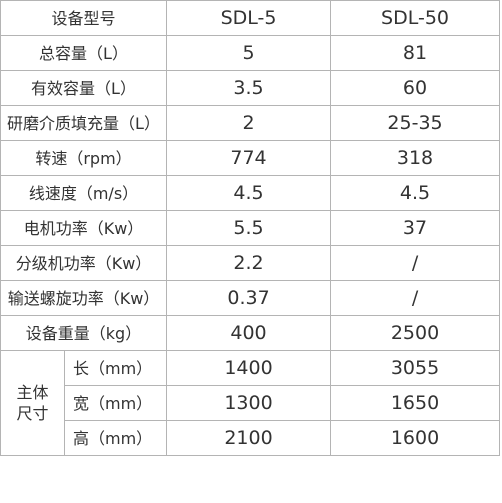 This screenshot has width=502, height=503. What do you see at coordinates (415, 53) in the screenshot?
I see `value-cell: 81` at bounding box center [415, 53].